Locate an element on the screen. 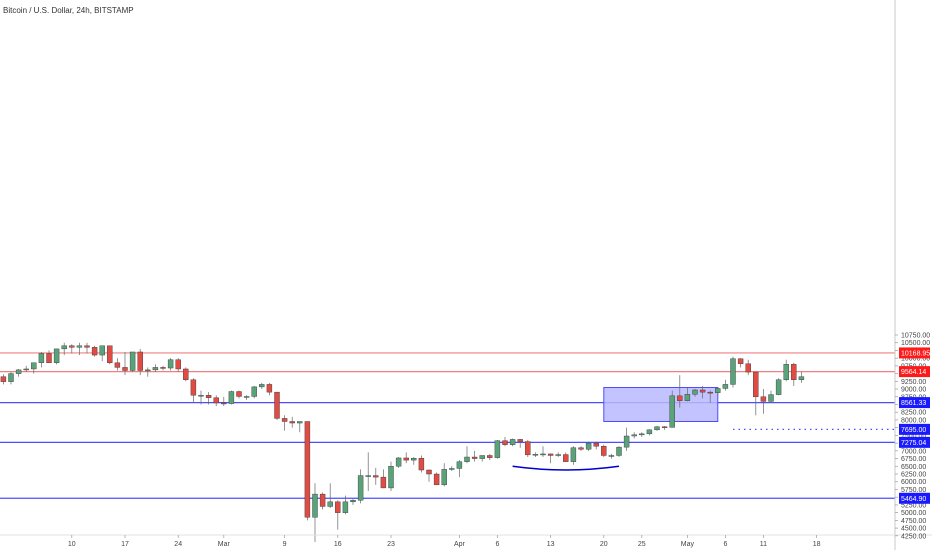 This screenshot has width=932, height=550. y-tick-label: 7000.00 is located at coordinates (913, 451).